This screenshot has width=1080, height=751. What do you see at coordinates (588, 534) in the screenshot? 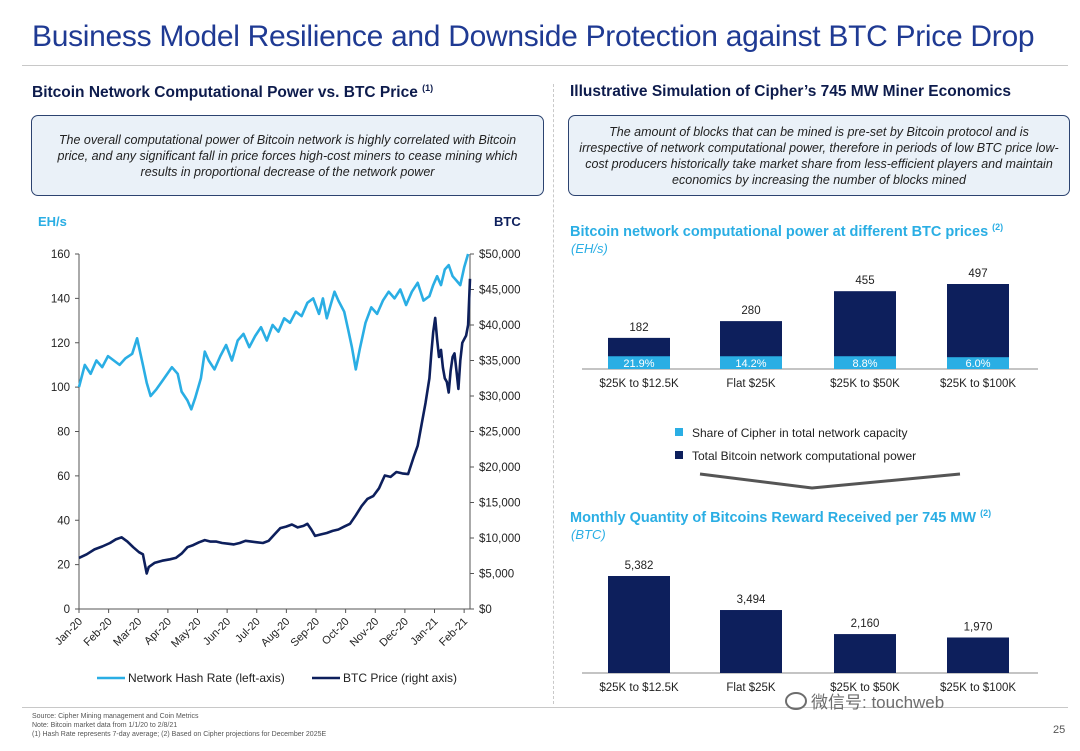
I see `btc-reward-chart-unit: (BTC)` at bounding box center [588, 534].